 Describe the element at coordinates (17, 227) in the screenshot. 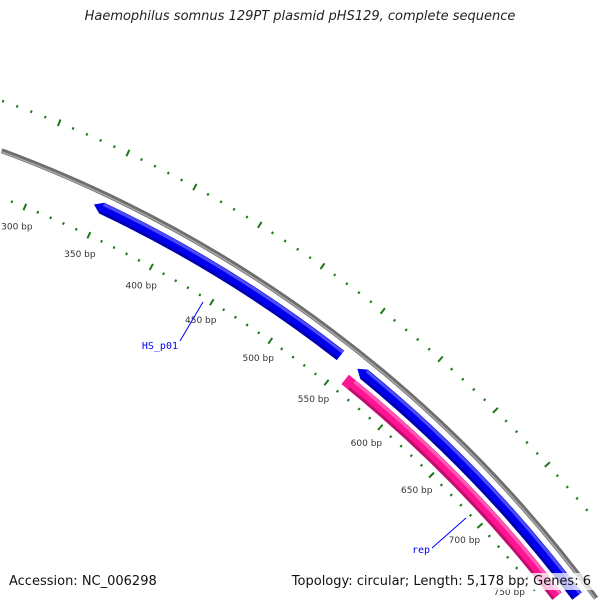

I see `tick-label: 300 bp` at that location.